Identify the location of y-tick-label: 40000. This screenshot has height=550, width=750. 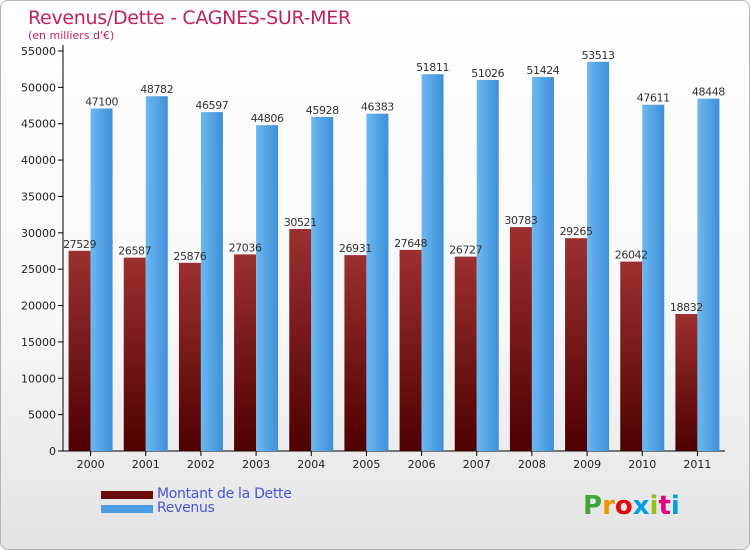
(38, 160).